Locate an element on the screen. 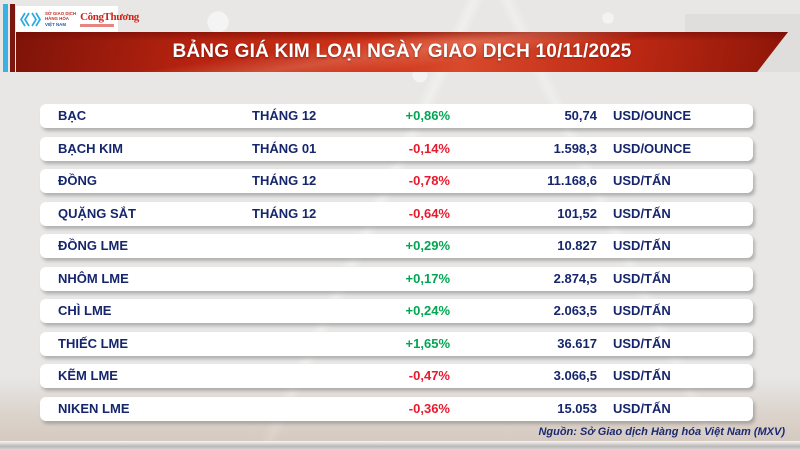  table-row: CHÌ LME +0,24% 2.063,5 USD/TẤN is located at coordinates (396, 311).